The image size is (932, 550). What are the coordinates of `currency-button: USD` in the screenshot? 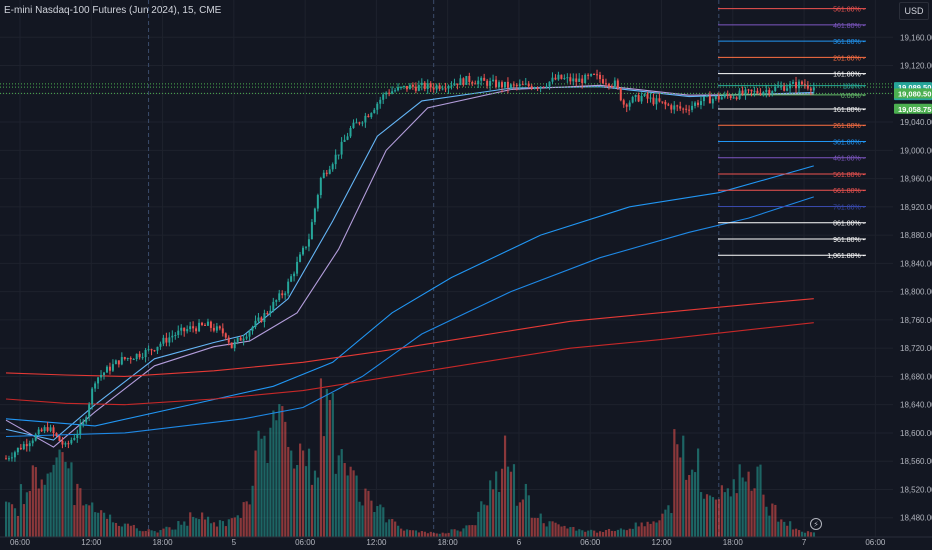 It's located at (914, 11).